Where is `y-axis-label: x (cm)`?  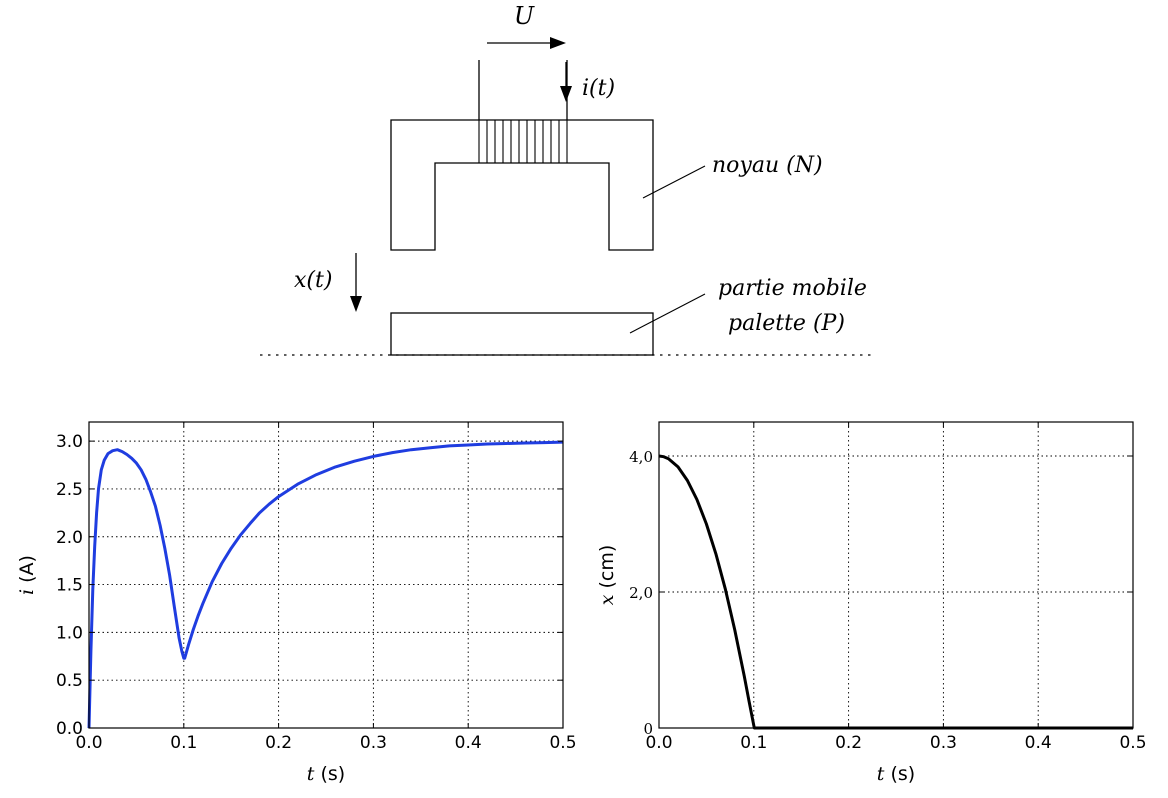 y-axis-label: x (cm) is located at coordinates (607, 575).